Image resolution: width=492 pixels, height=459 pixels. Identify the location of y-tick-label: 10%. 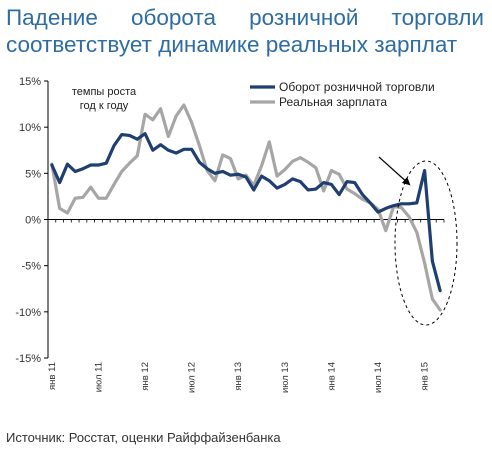
(30, 128).